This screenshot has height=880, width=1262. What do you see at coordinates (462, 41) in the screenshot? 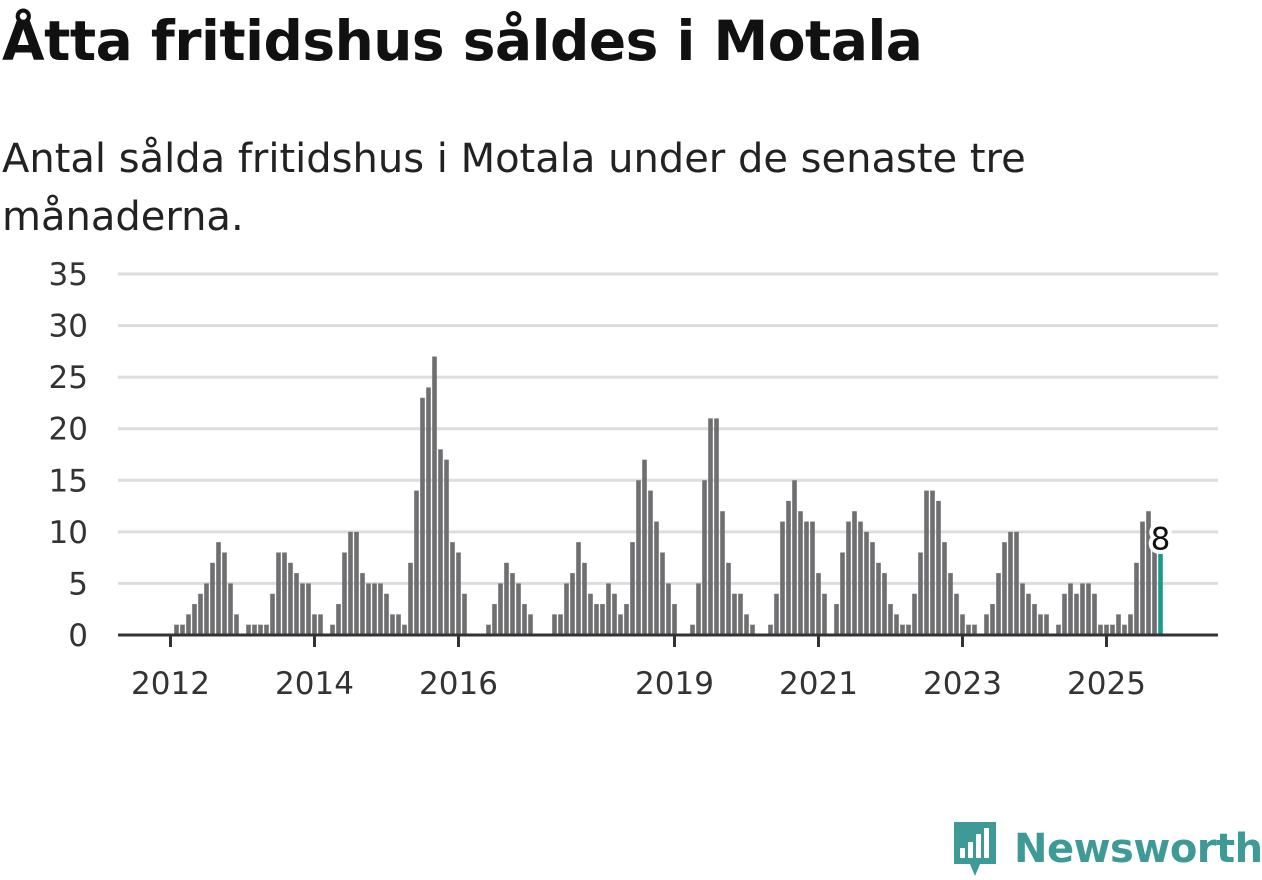
I see `chart-title: Åtta fritidshus såldes i Motala` at bounding box center [462, 41].